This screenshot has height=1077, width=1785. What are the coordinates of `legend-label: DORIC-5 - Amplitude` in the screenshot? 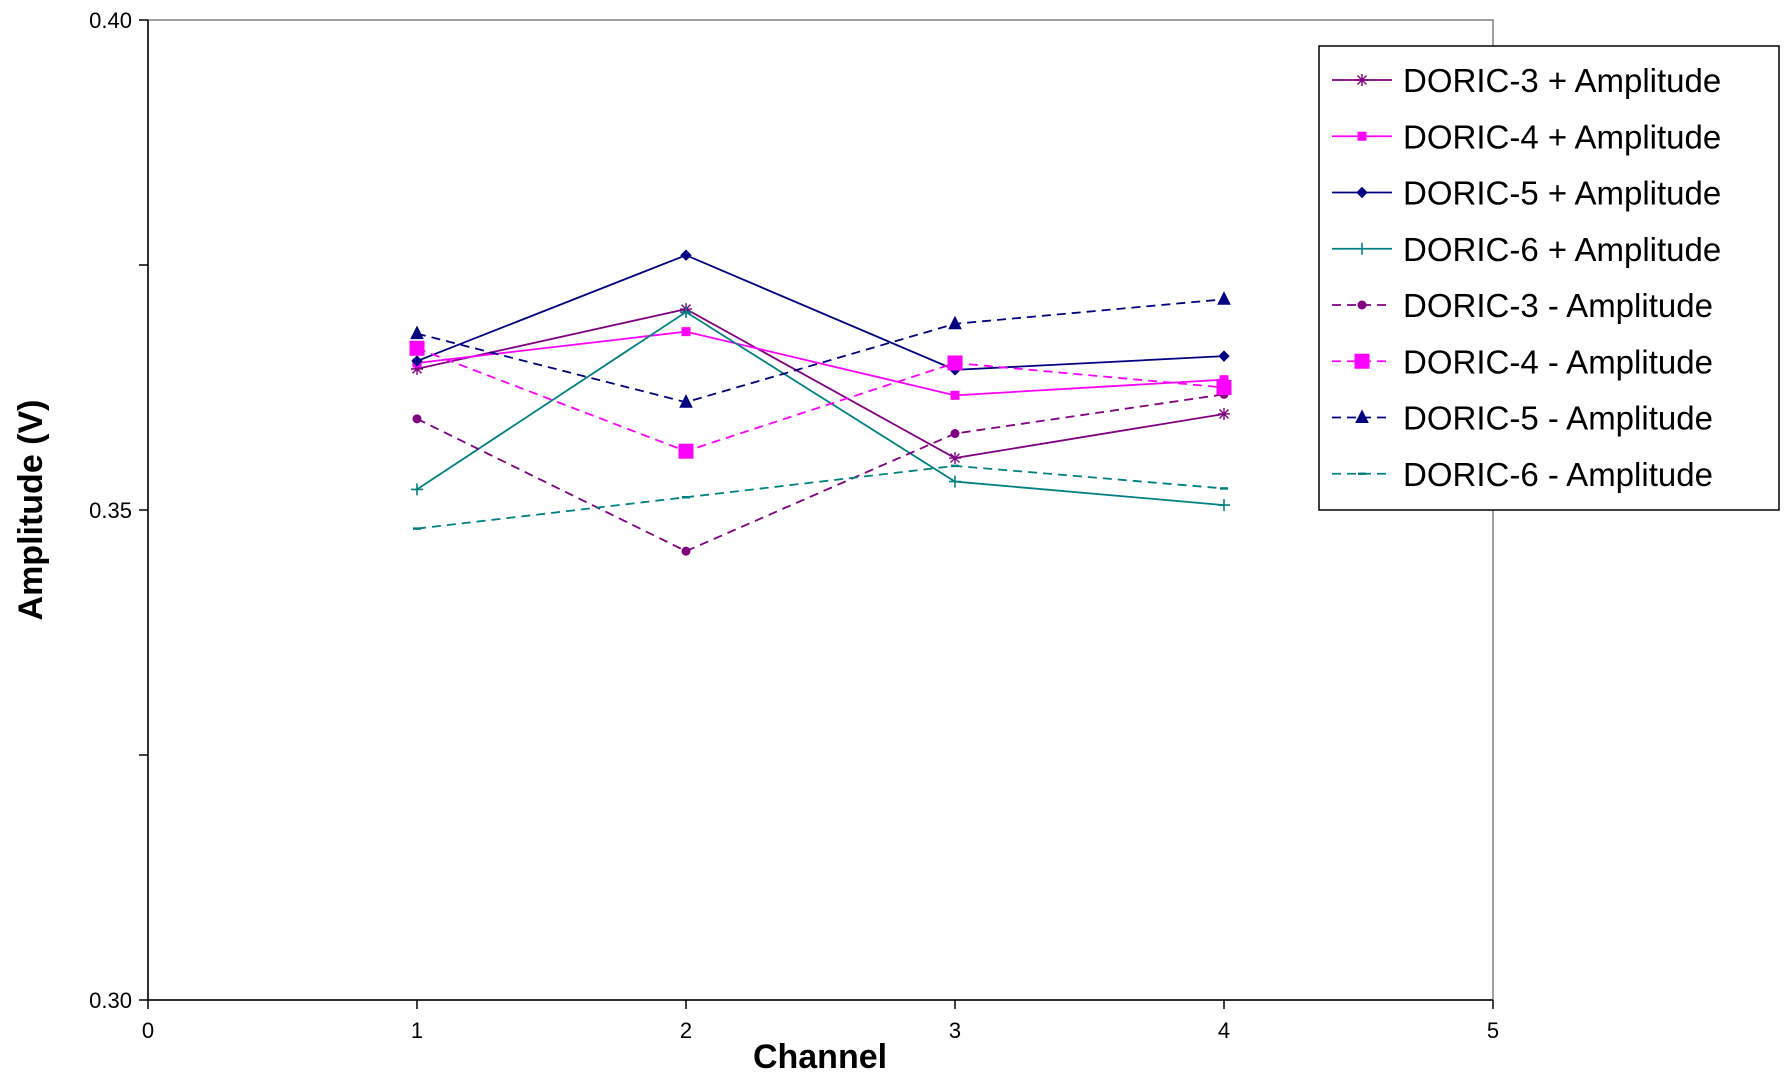 It's located at (1558, 418).